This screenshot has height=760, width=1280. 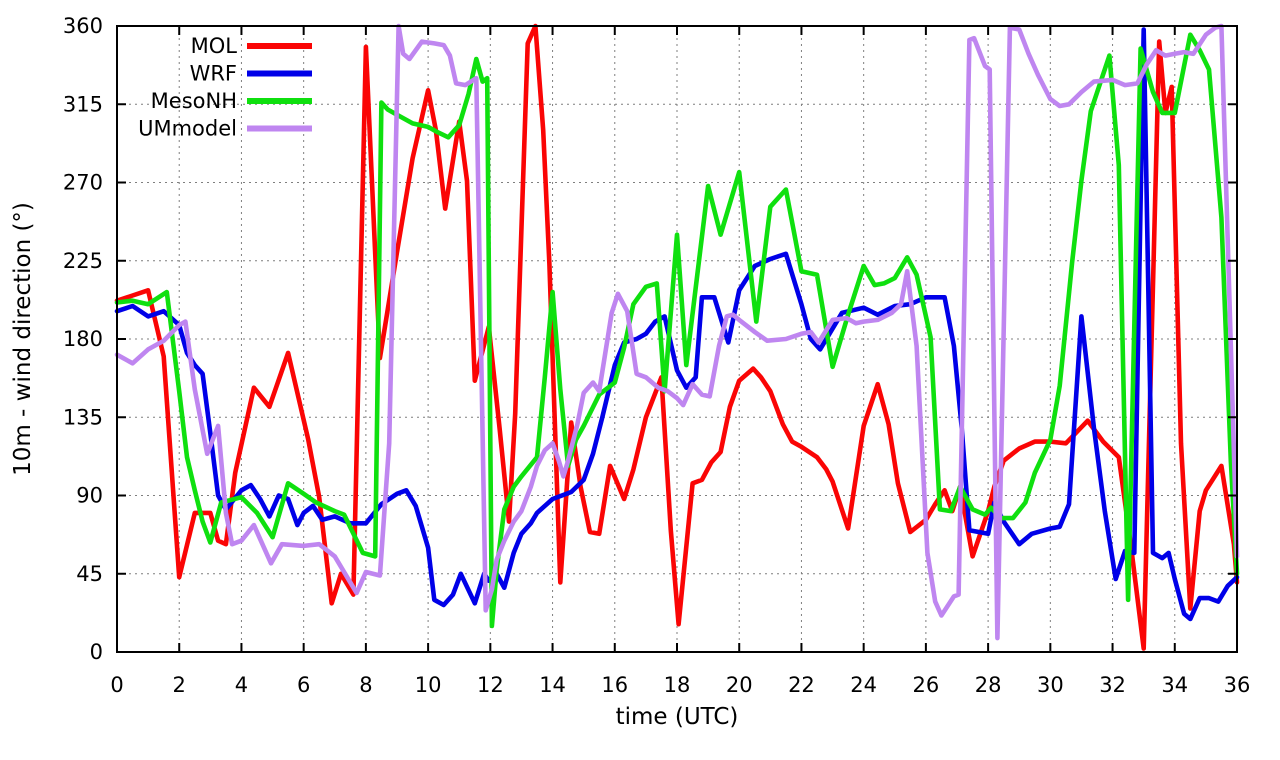 What do you see at coordinates (83, 417) in the screenshot?
I see `y-tick-label-135: 135` at bounding box center [83, 417].